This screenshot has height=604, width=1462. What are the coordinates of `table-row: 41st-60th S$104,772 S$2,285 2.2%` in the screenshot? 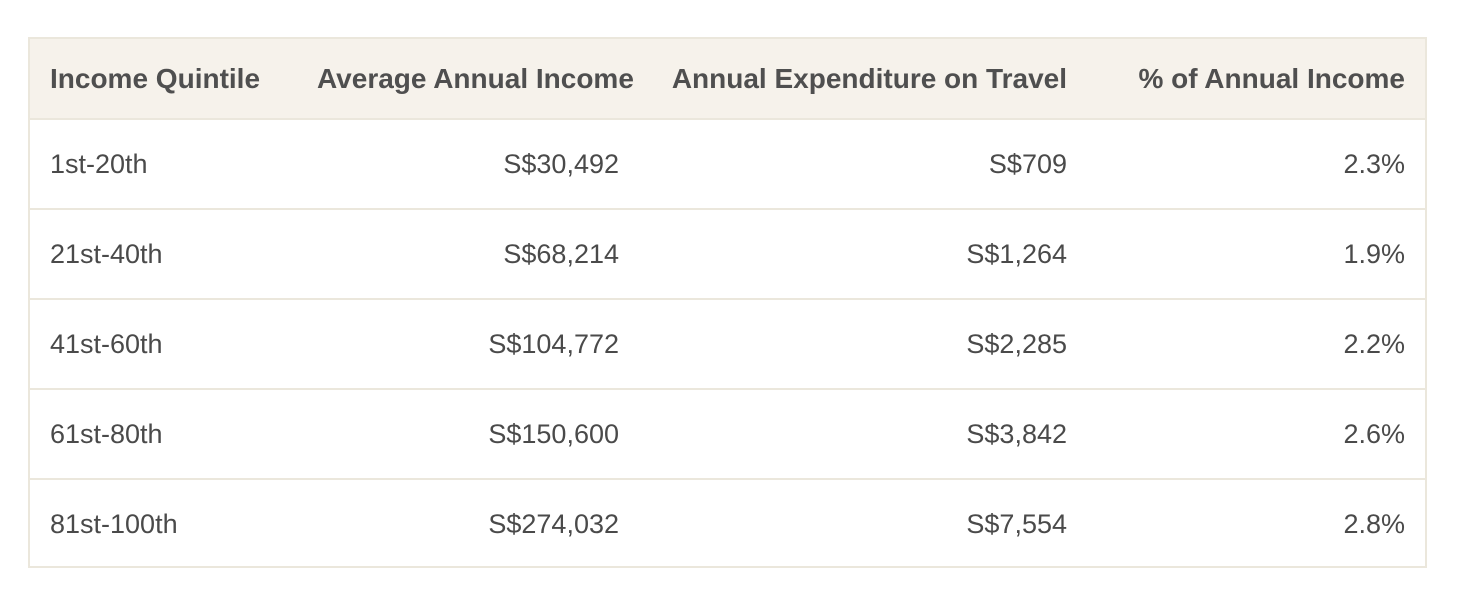 It's located at (727, 344).